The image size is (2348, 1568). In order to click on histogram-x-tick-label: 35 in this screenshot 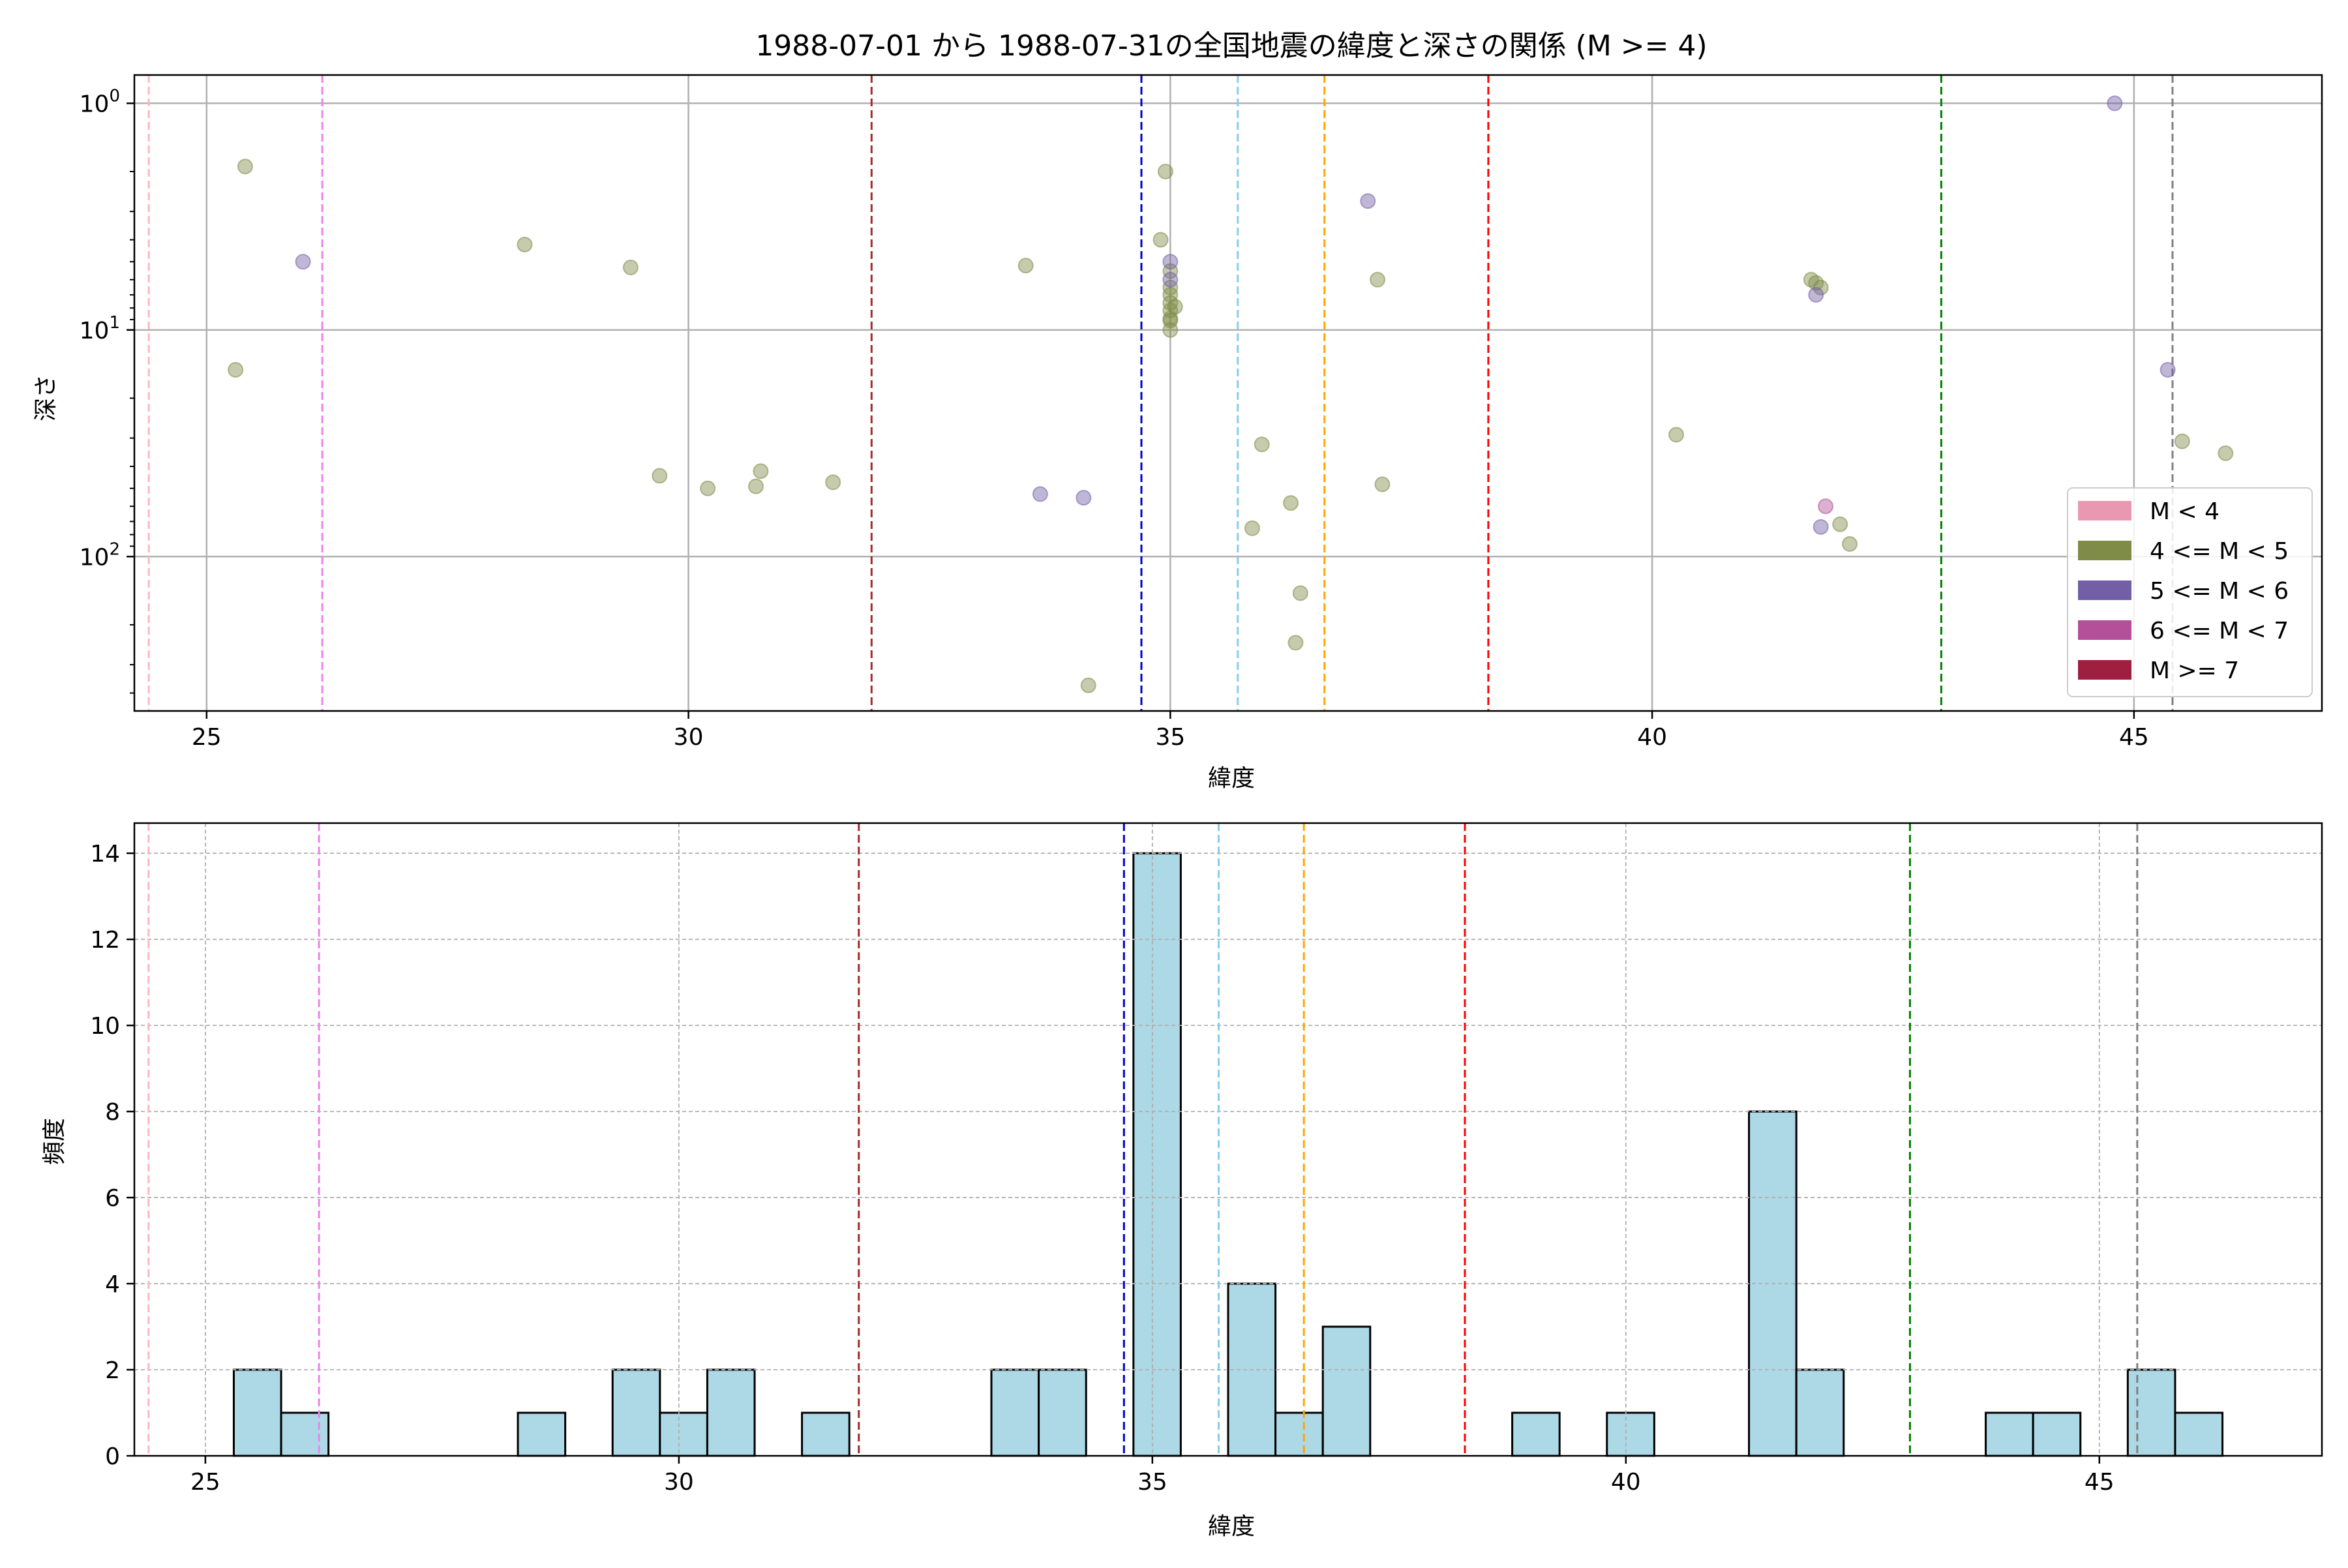, I will do `click(1152, 1482)`.